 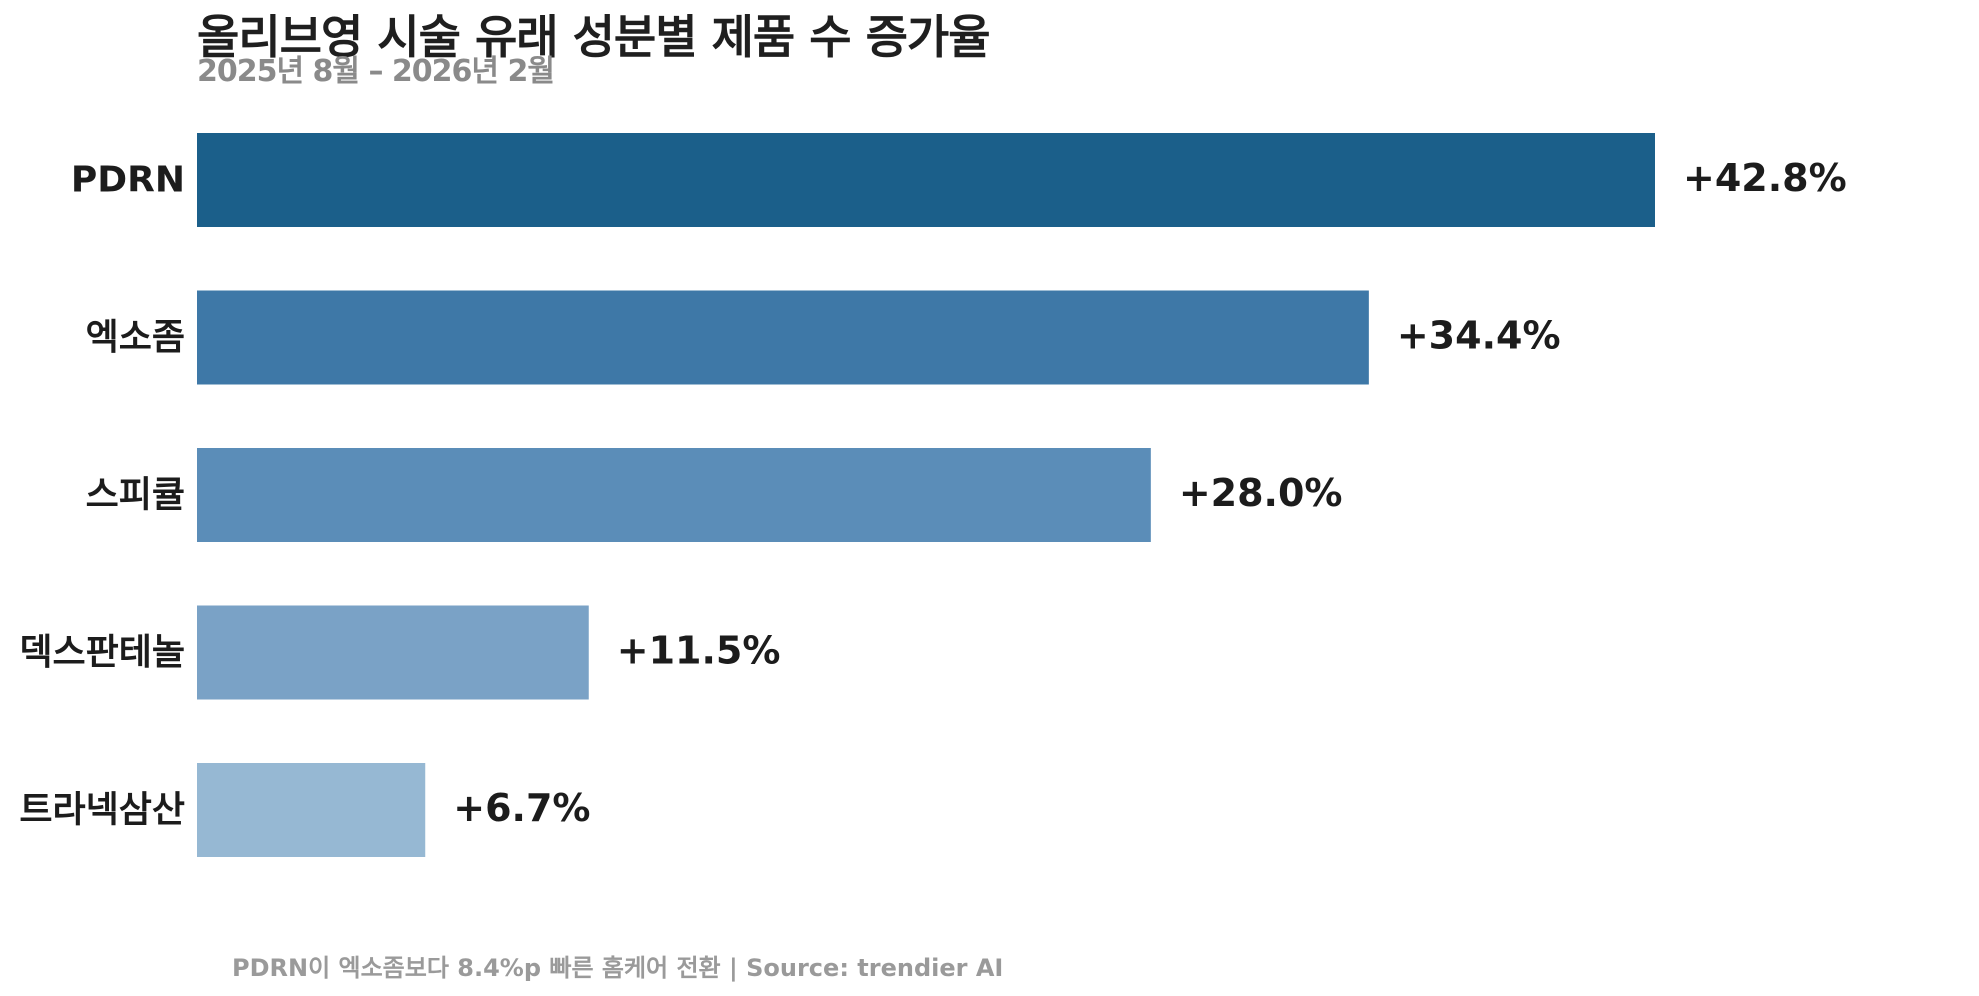 What do you see at coordinates (102, 810) in the screenshot?
I see `category-label: 트라넥삼산` at bounding box center [102, 810].